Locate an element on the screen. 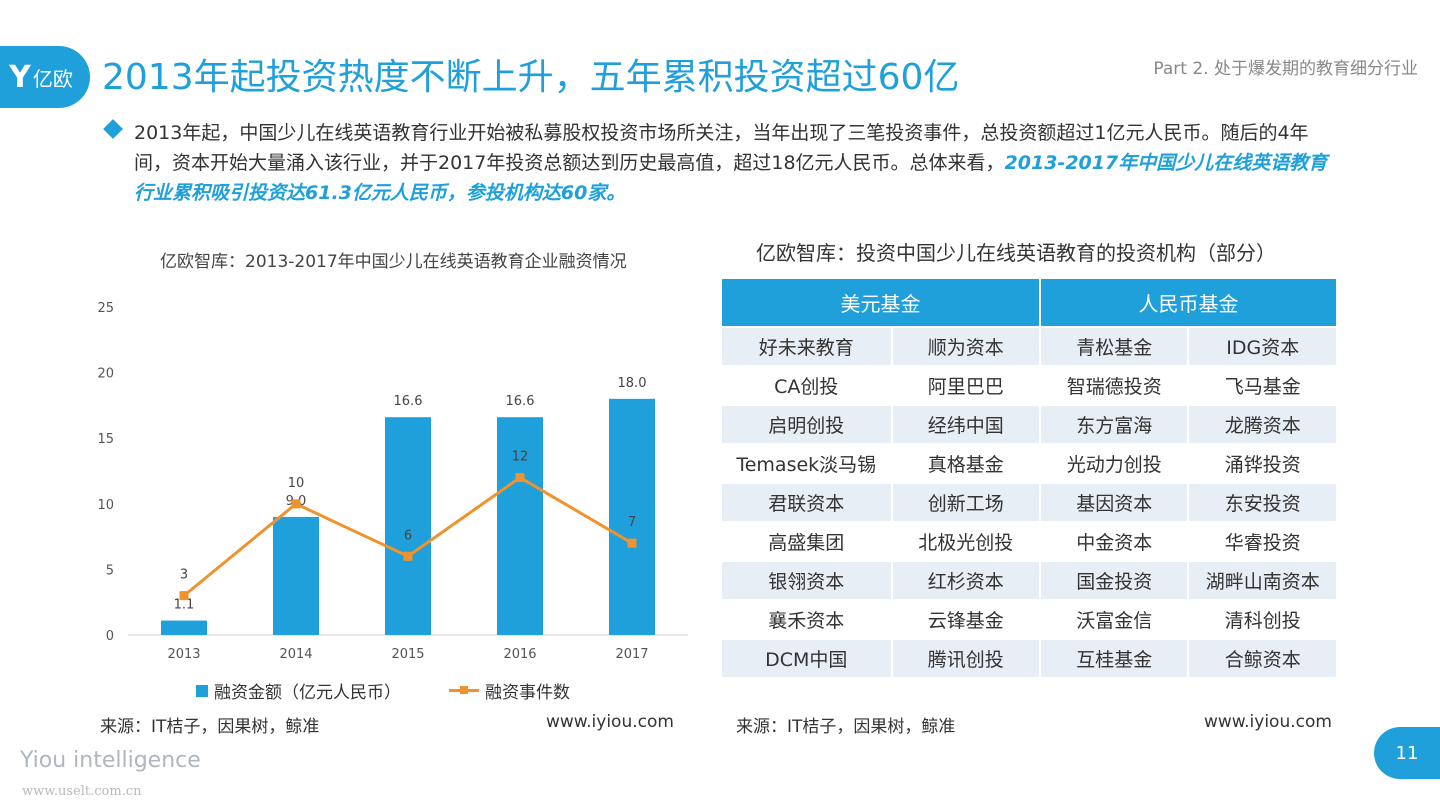 The width and height of the screenshot is (1440, 810). investor-cell: CA创投 is located at coordinates (806, 385).